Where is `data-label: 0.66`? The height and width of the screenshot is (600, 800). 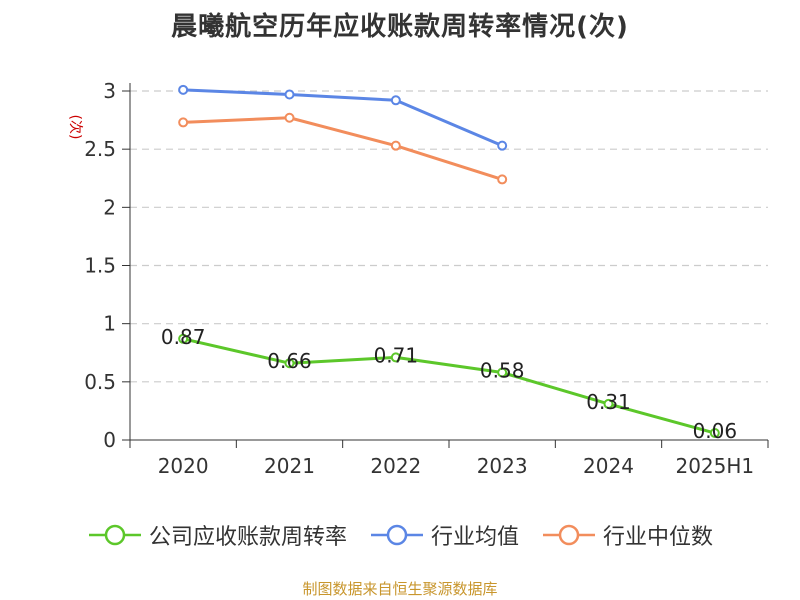
data-label: 0.66 is located at coordinates (289, 361).